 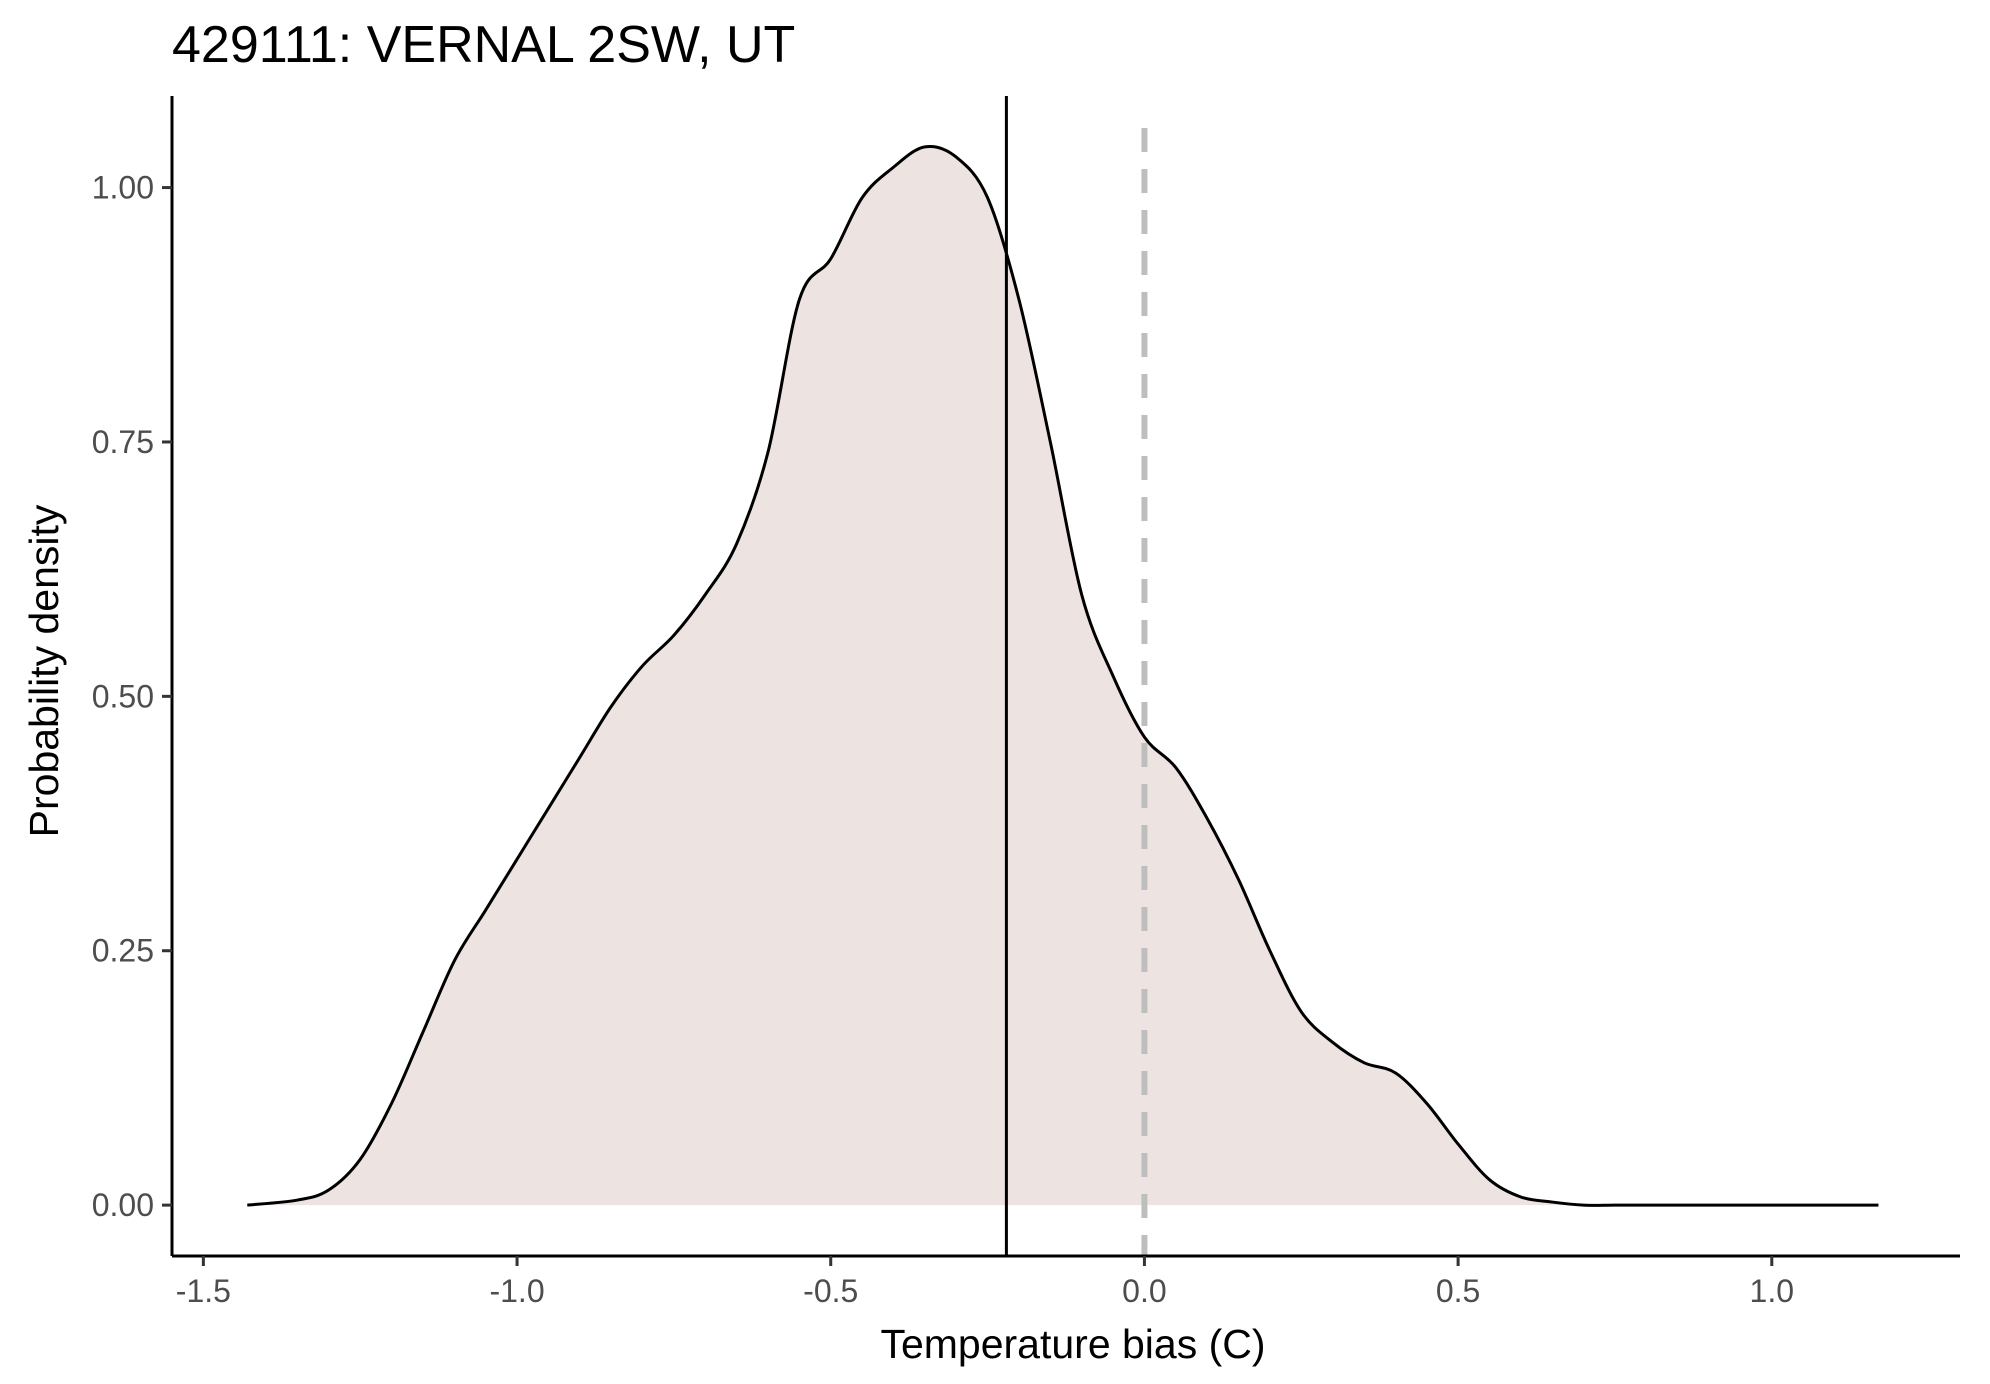 What do you see at coordinates (1144, 1291) in the screenshot?
I see `x-tick-label: 0.0` at bounding box center [1144, 1291].